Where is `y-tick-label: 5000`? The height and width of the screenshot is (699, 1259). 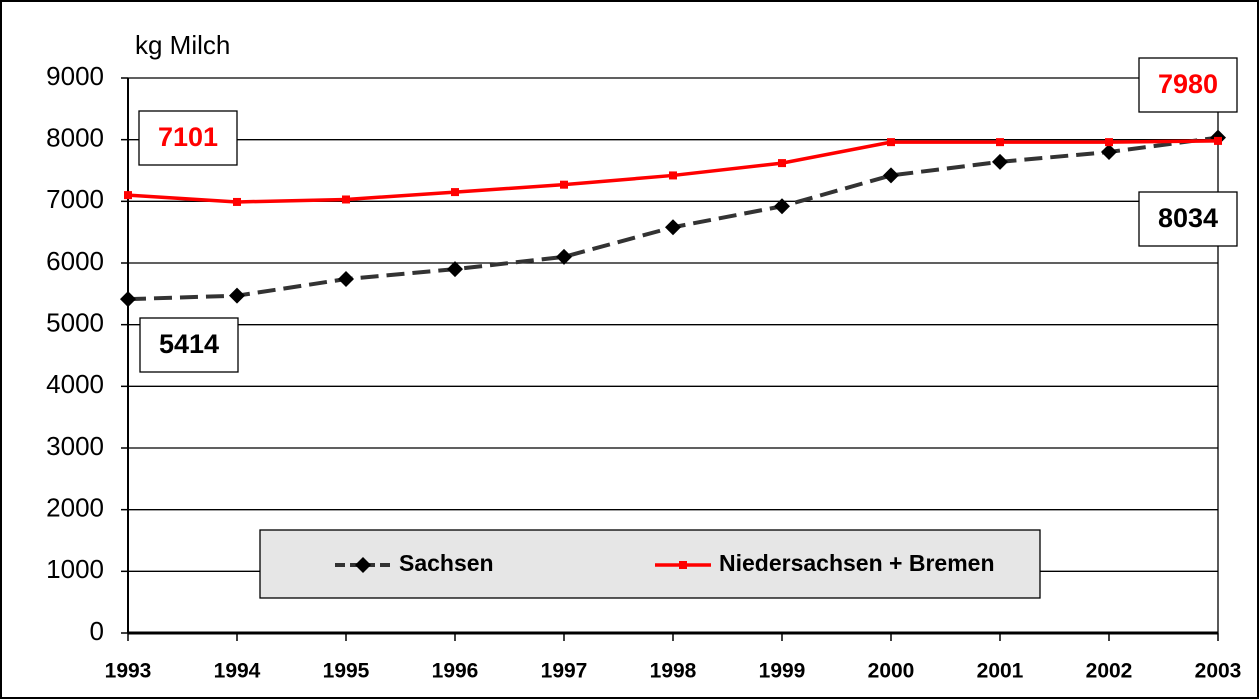 y-tick-label: 5000 is located at coordinates (75, 323).